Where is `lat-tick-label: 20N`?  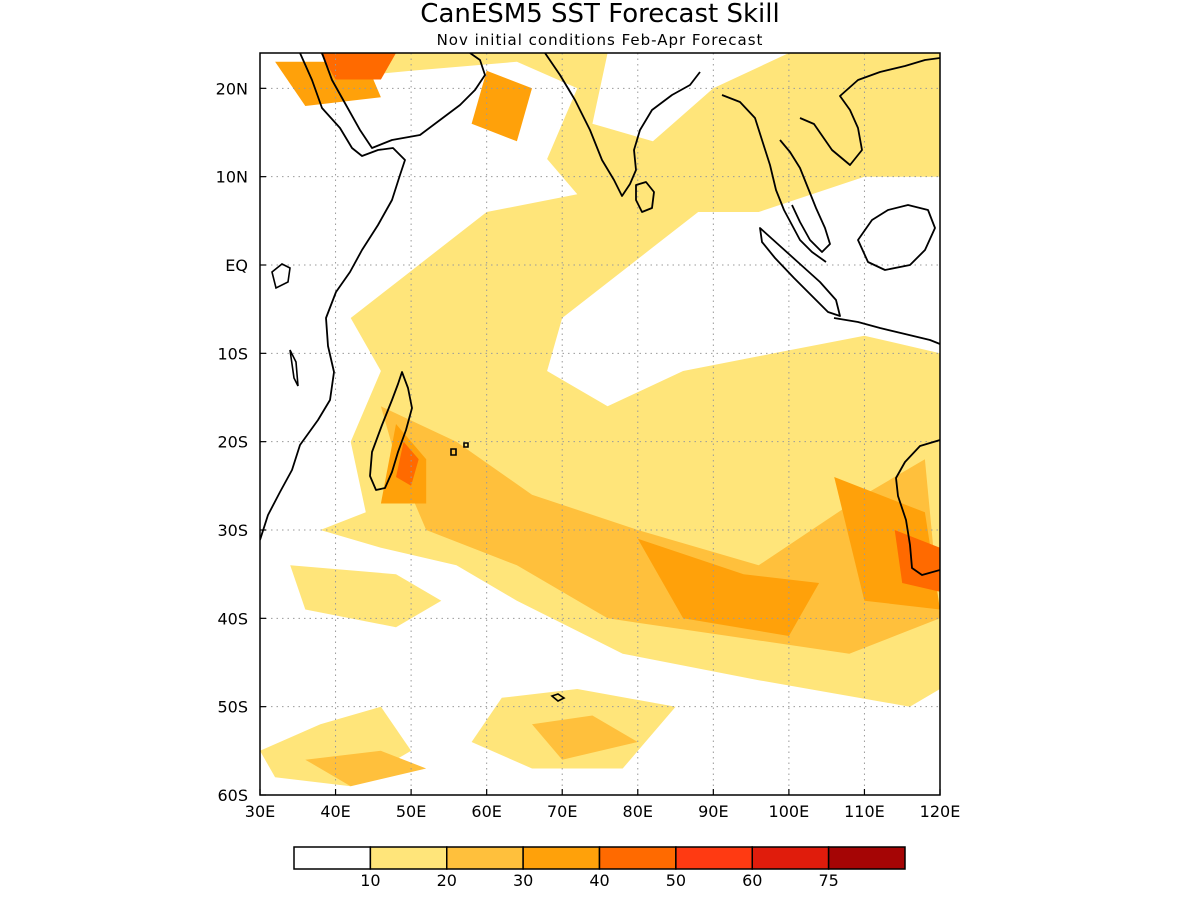 lat-tick-label: 20N is located at coordinates (232, 88).